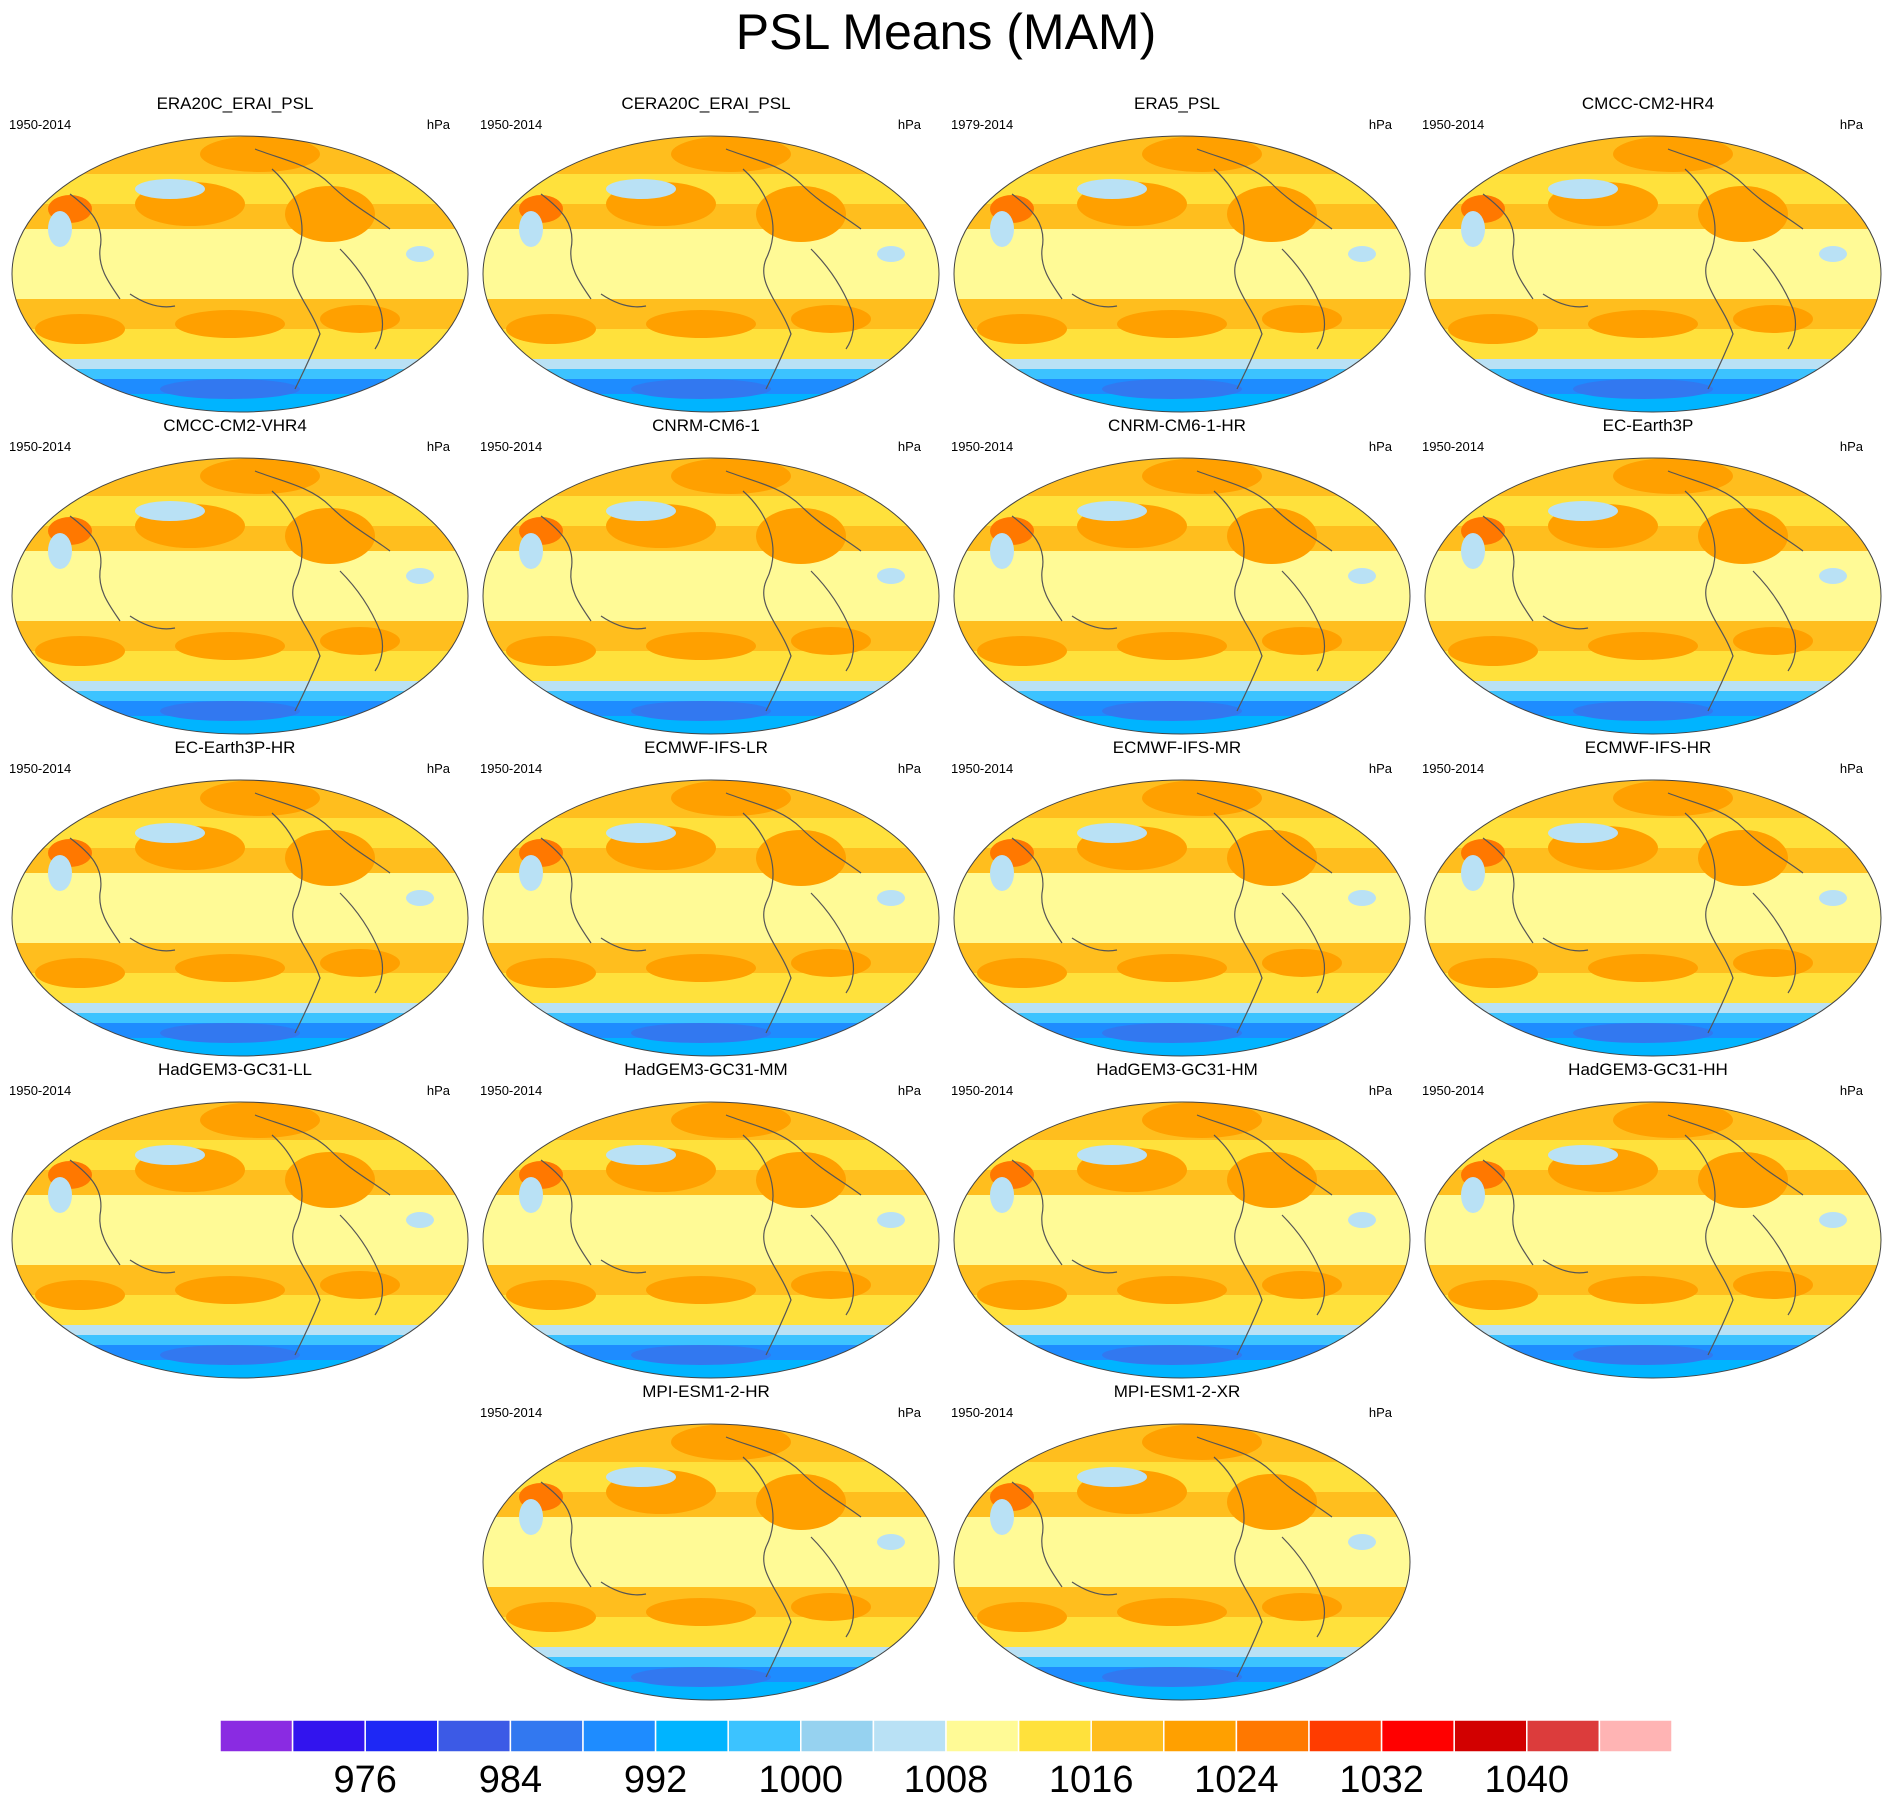 The width and height of the screenshot is (1892, 1802). What do you see at coordinates (1648, 103) in the screenshot?
I see `panel-title: CMCC-CM2-HR4` at bounding box center [1648, 103].